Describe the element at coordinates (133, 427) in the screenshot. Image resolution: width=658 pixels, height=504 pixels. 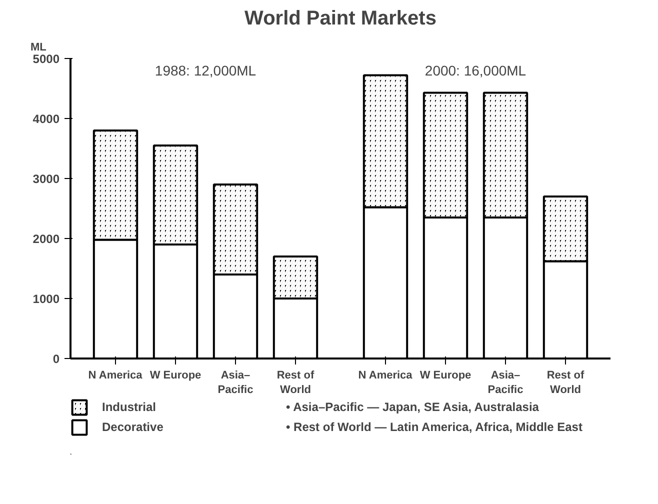
I see `legend-label: Decorative` at that location.